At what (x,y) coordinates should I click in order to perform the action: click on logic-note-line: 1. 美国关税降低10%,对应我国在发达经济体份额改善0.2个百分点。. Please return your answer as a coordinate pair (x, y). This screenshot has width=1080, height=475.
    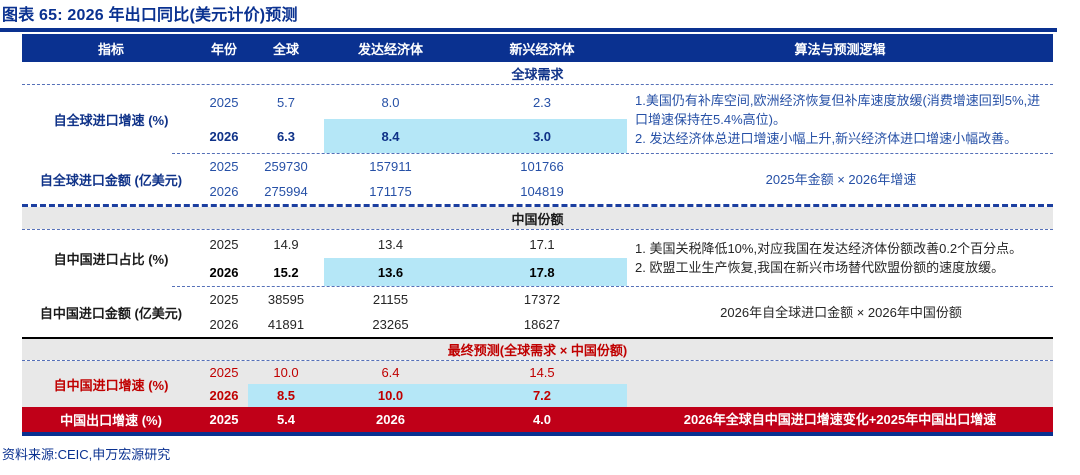
    Looking at the image, I should click on (829, 248).